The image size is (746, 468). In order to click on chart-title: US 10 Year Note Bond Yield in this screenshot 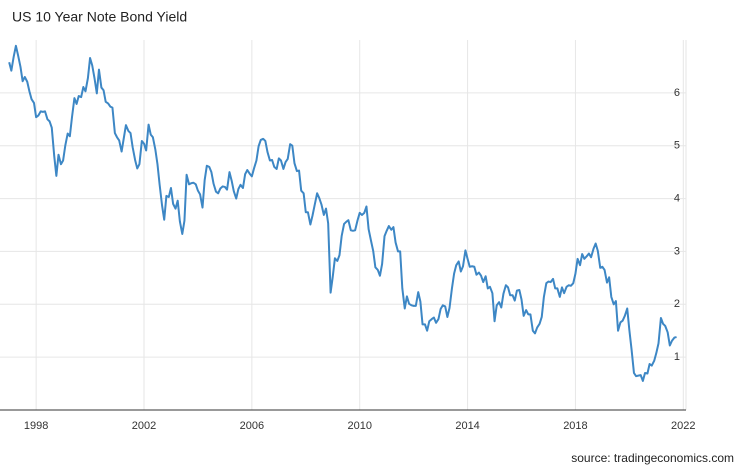, I will do `click(99, 17)`.